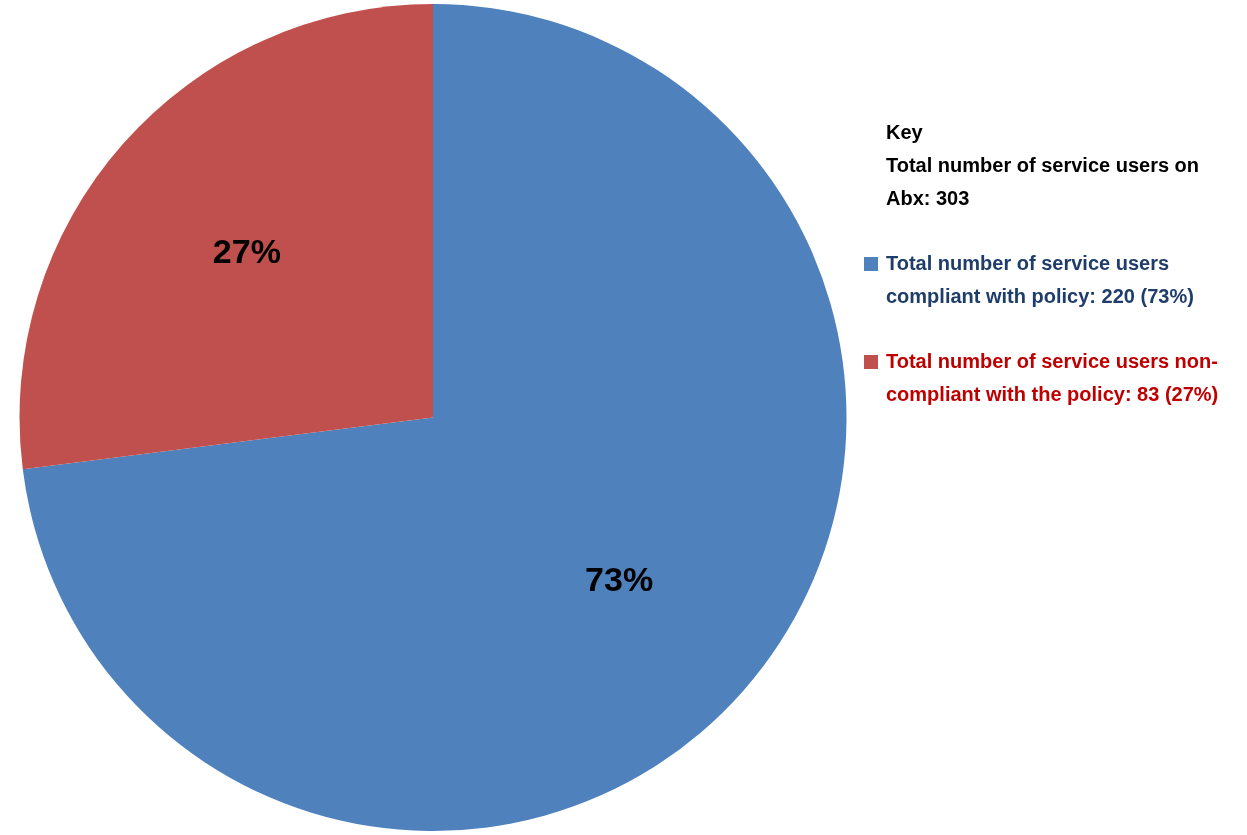 The width and height of the screenshot is (1247, 835). What do you see at coordinates (1043, 182) in the screenshot?
I see `text: Total number of service users on Abx: 303` at bounding box center [1043, 182].